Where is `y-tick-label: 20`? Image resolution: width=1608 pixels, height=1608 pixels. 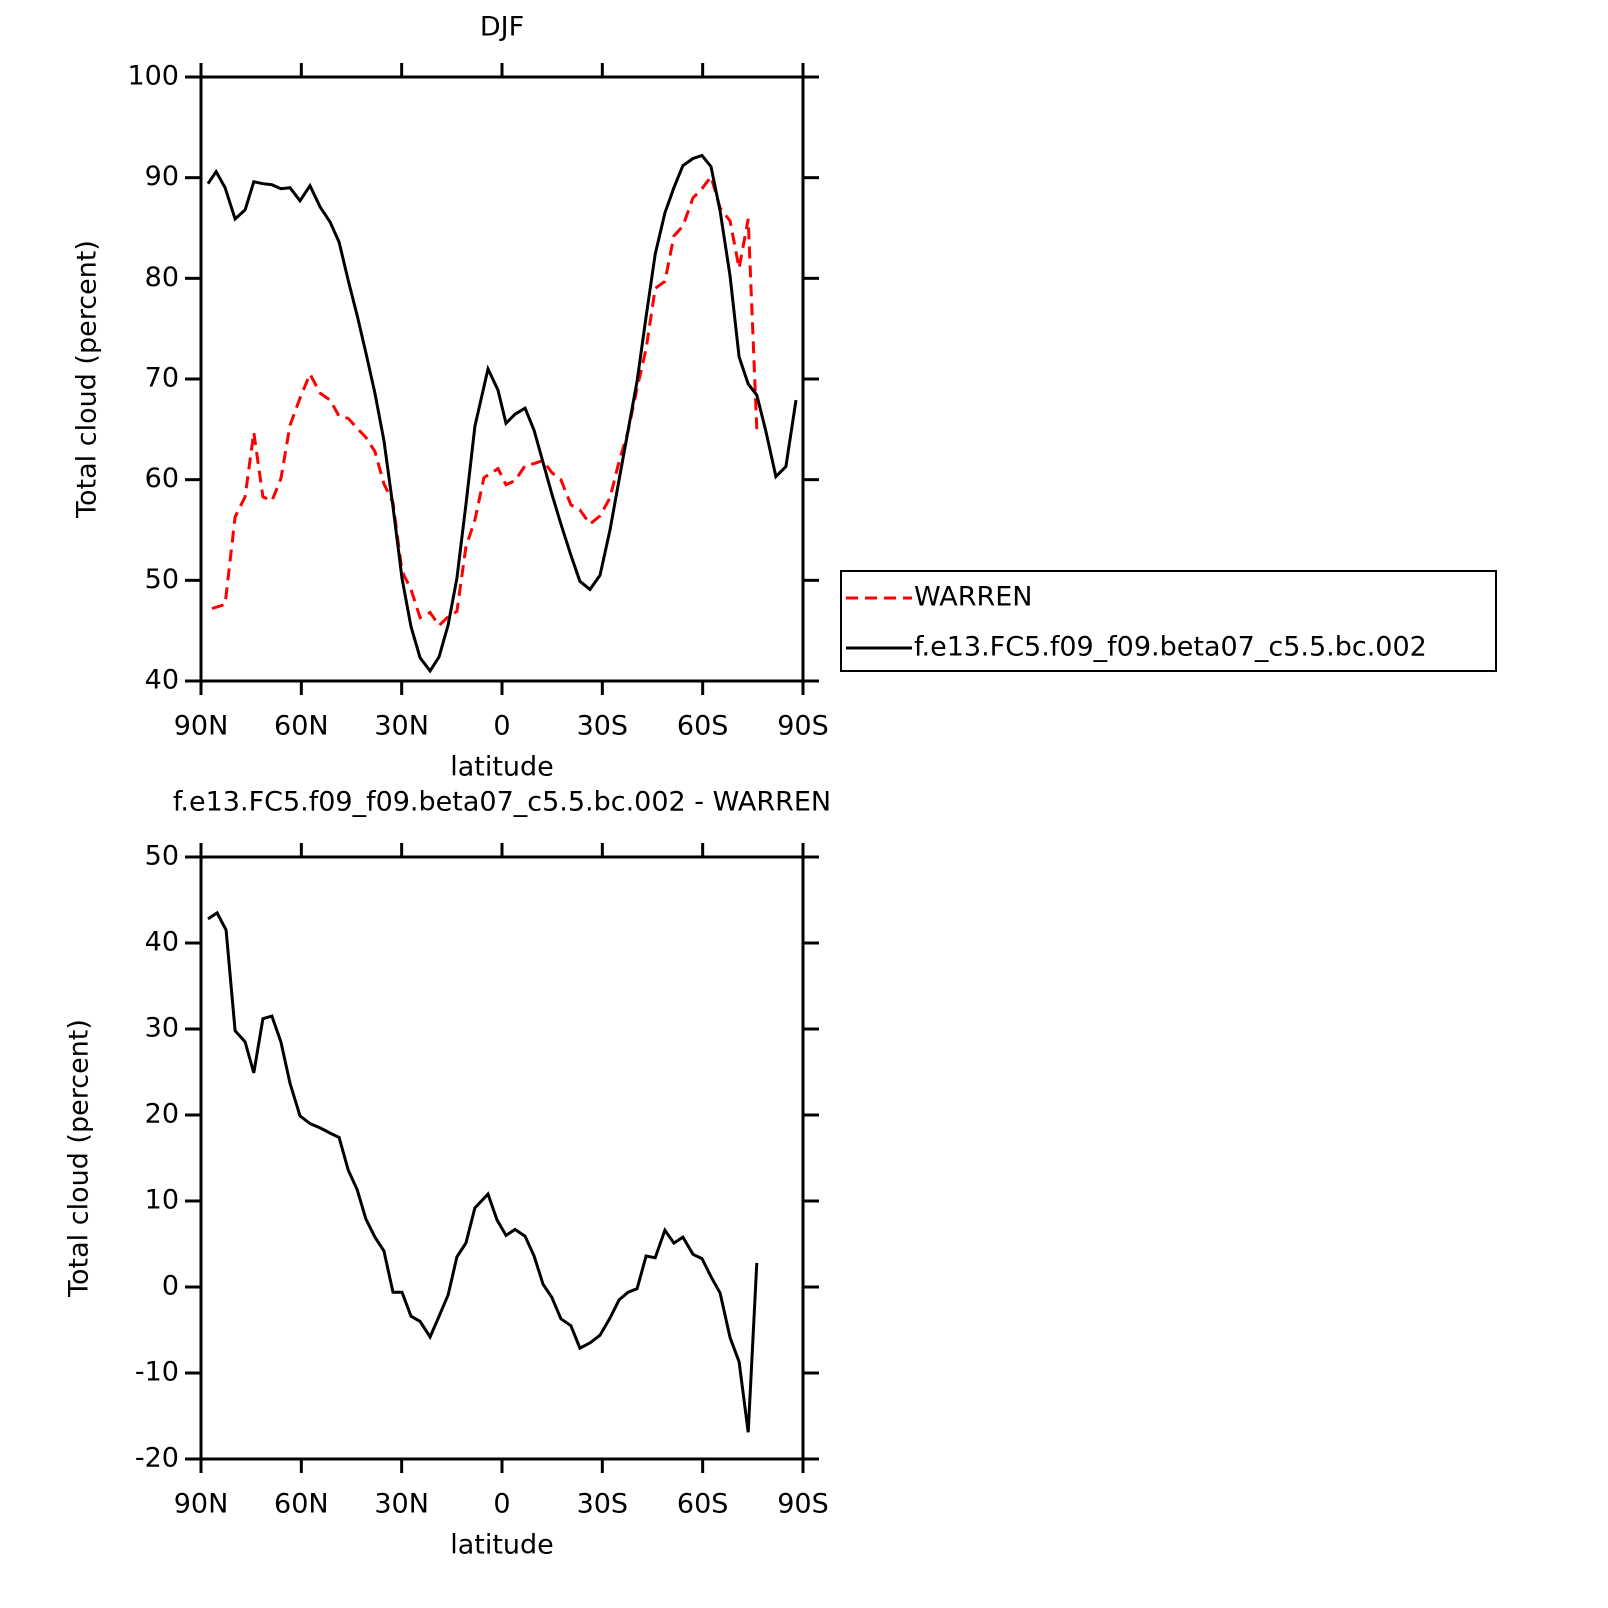
y-tick-label: 20 is located at coordinates (162, 1114).